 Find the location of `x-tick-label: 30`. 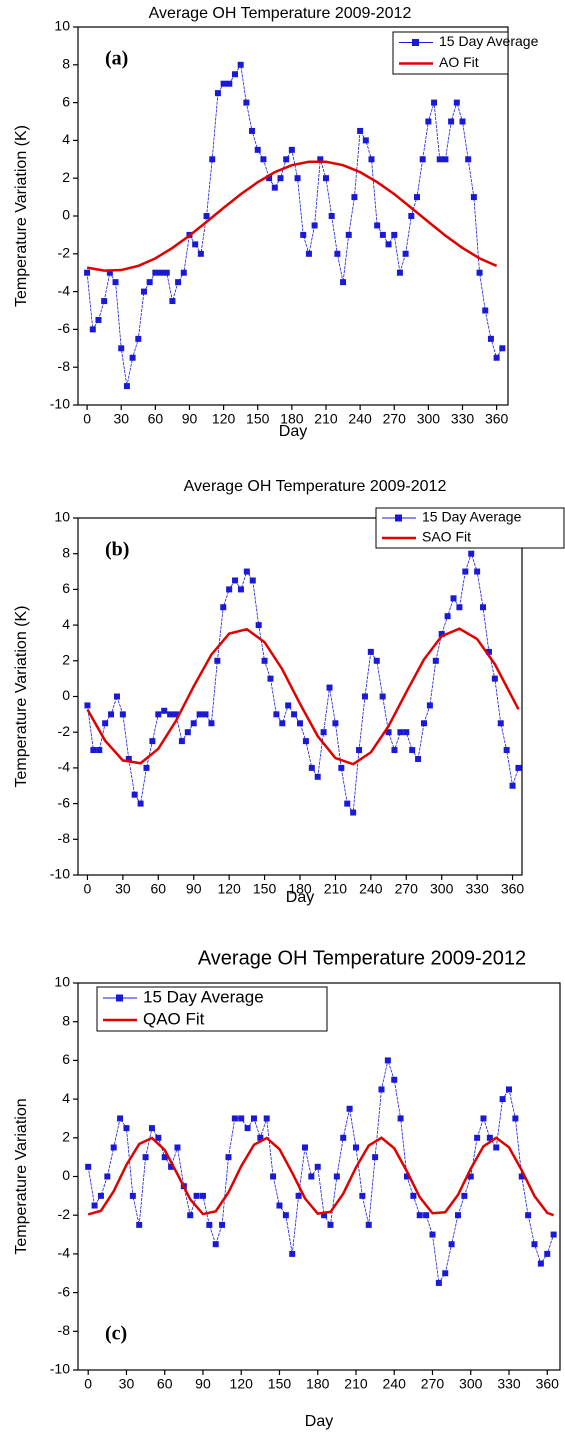

x-tick-label: 30 is located at coordinates (121, 419).